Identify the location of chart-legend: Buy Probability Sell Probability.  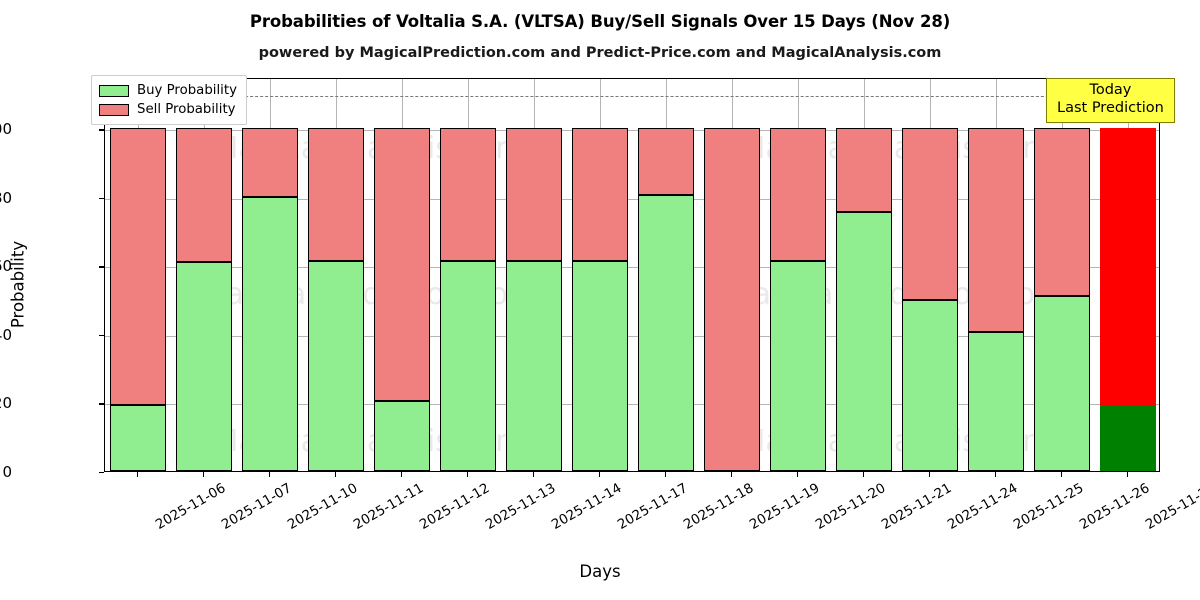
(169, 100).